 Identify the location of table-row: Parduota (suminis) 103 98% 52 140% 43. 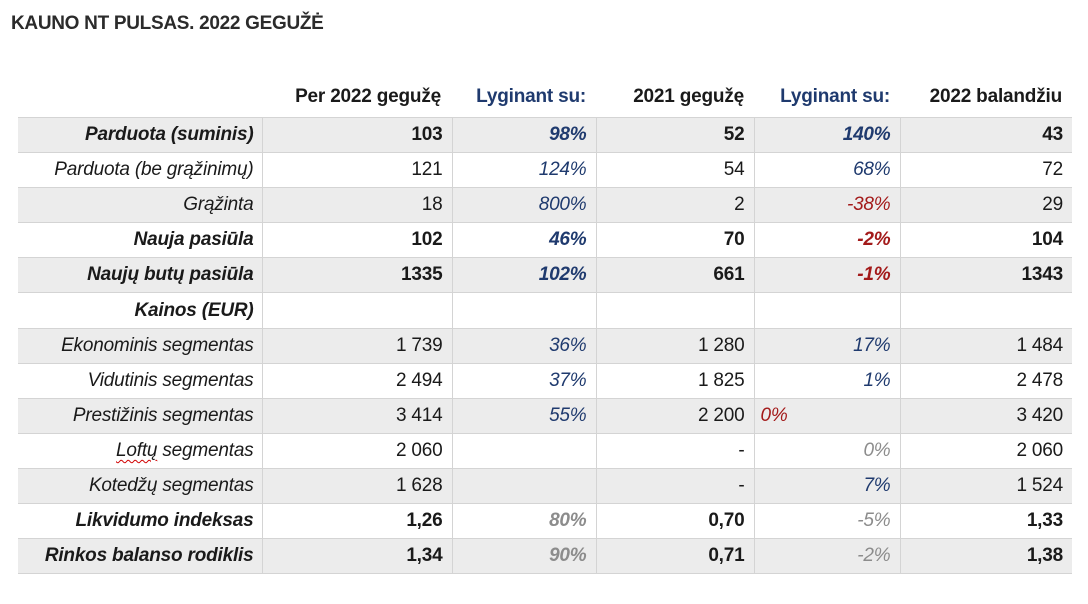
(545, 135).